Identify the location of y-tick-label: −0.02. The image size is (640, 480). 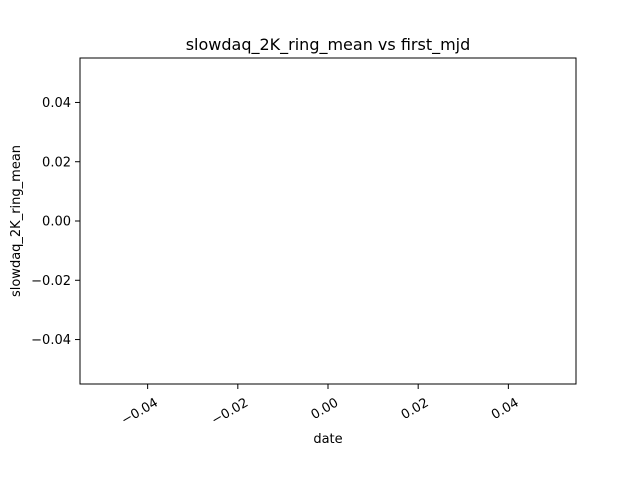
(51, 281).